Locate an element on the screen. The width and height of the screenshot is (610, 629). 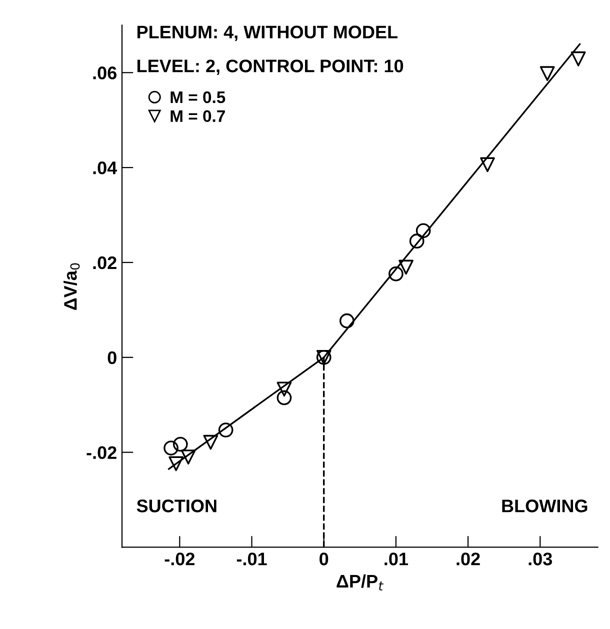
x-tick-label: 0 is located at coordinates (324, 559).